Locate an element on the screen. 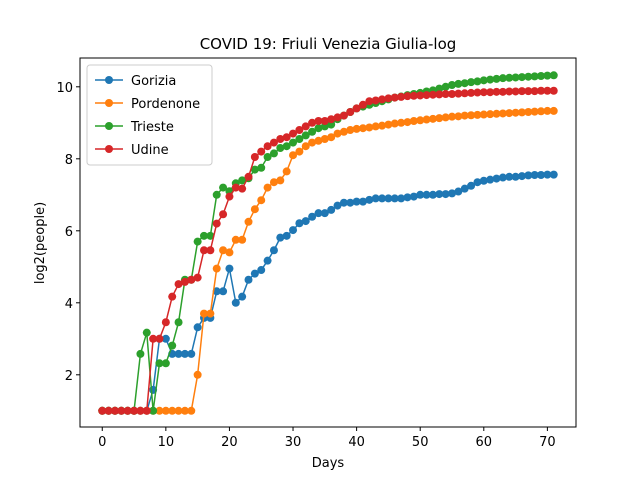  y-tick-label: 2 is located at coordinates (69, 376).